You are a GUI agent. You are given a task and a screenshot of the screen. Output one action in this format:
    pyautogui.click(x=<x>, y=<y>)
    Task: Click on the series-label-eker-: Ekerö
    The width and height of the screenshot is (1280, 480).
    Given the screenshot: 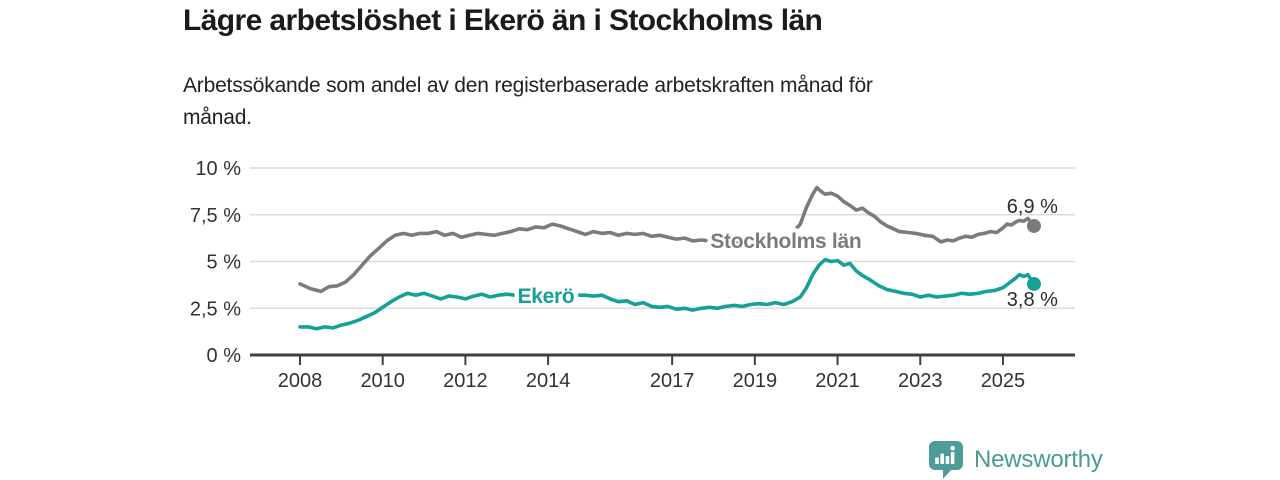 What is the action you would take?
    pyautogui.click(x=546, y=296)
    